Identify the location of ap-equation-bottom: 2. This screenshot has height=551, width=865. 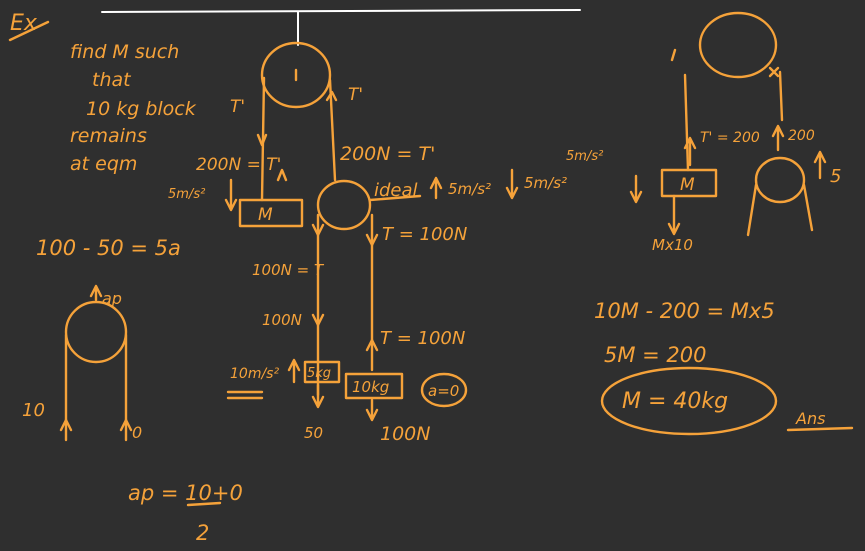
(202, 533).